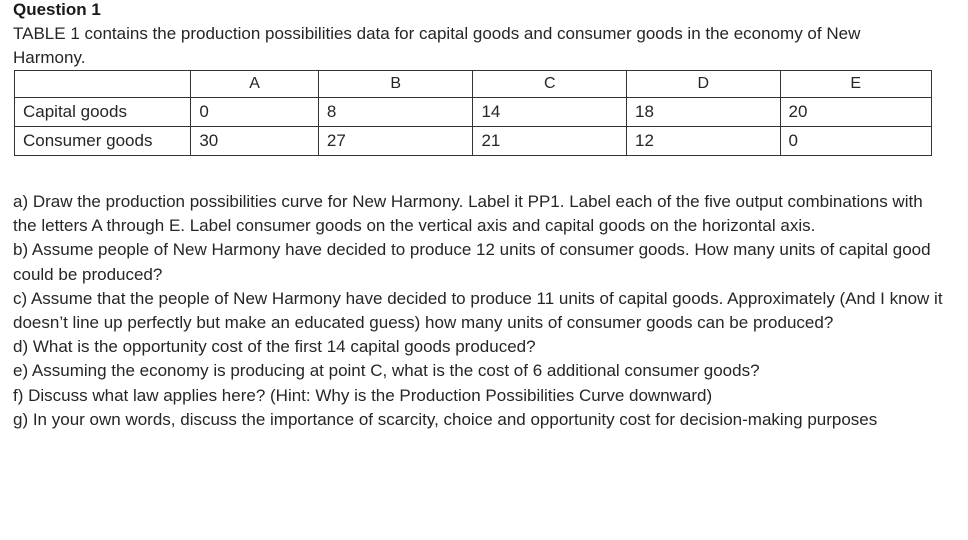 The height and width of the screenshot is (540, 968). I want to click on table-header-row: A B C D E, so click(472, 84).